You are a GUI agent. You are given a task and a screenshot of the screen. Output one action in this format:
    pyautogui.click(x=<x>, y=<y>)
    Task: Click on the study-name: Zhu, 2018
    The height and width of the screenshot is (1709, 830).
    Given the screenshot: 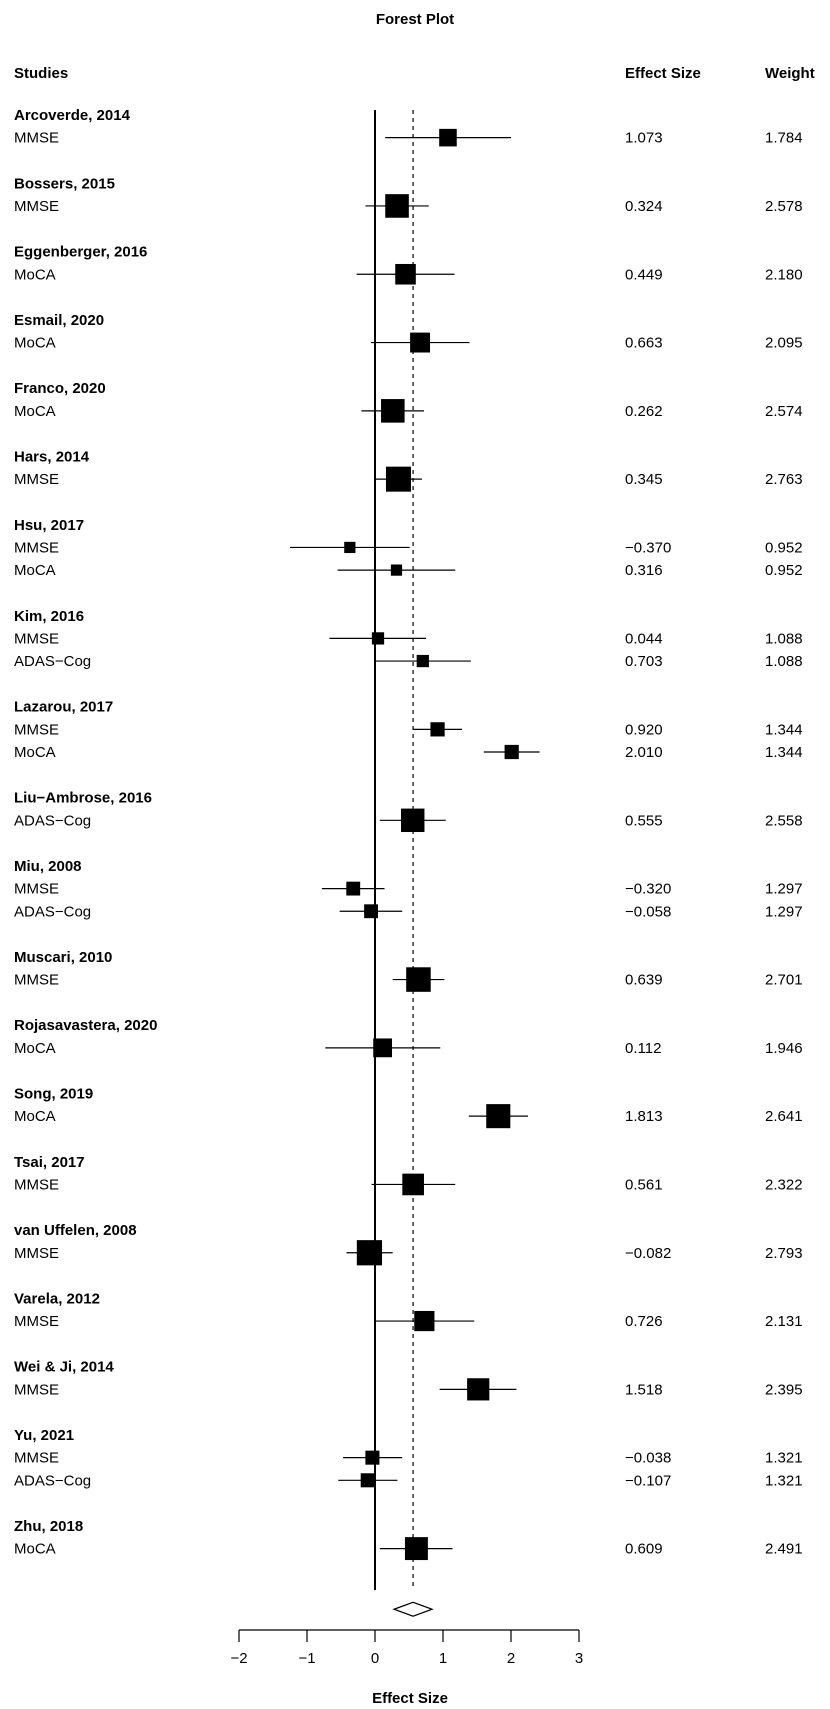 What is the action you would take?
    pyautogui.click(x=48, y=1526)
    